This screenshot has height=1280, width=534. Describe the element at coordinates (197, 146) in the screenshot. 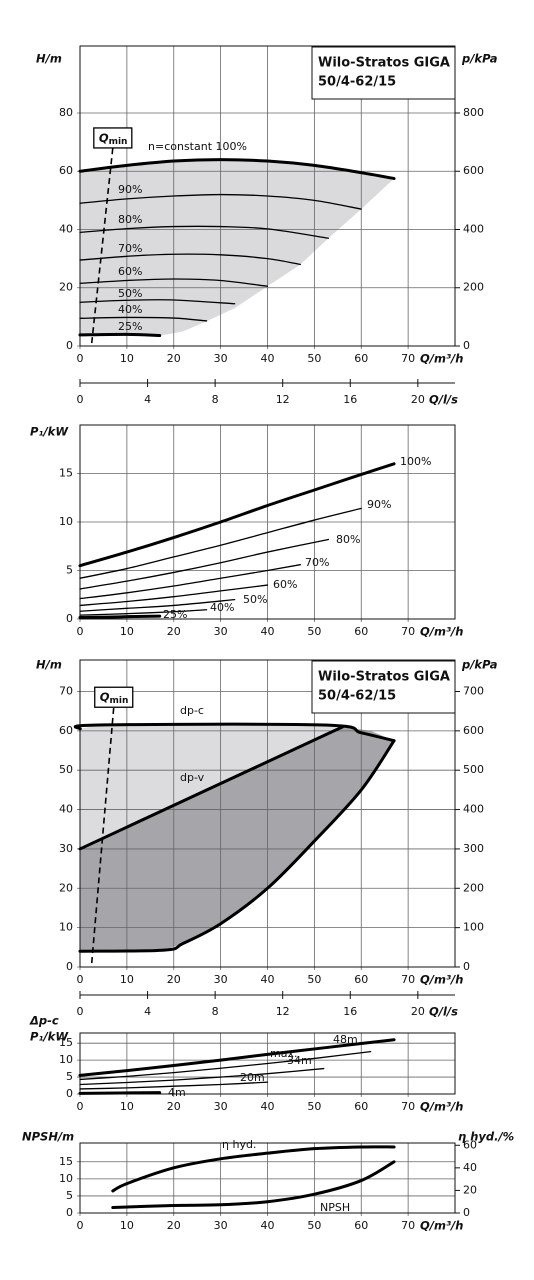

I see `curve-label: n=constant 100%` at that location.